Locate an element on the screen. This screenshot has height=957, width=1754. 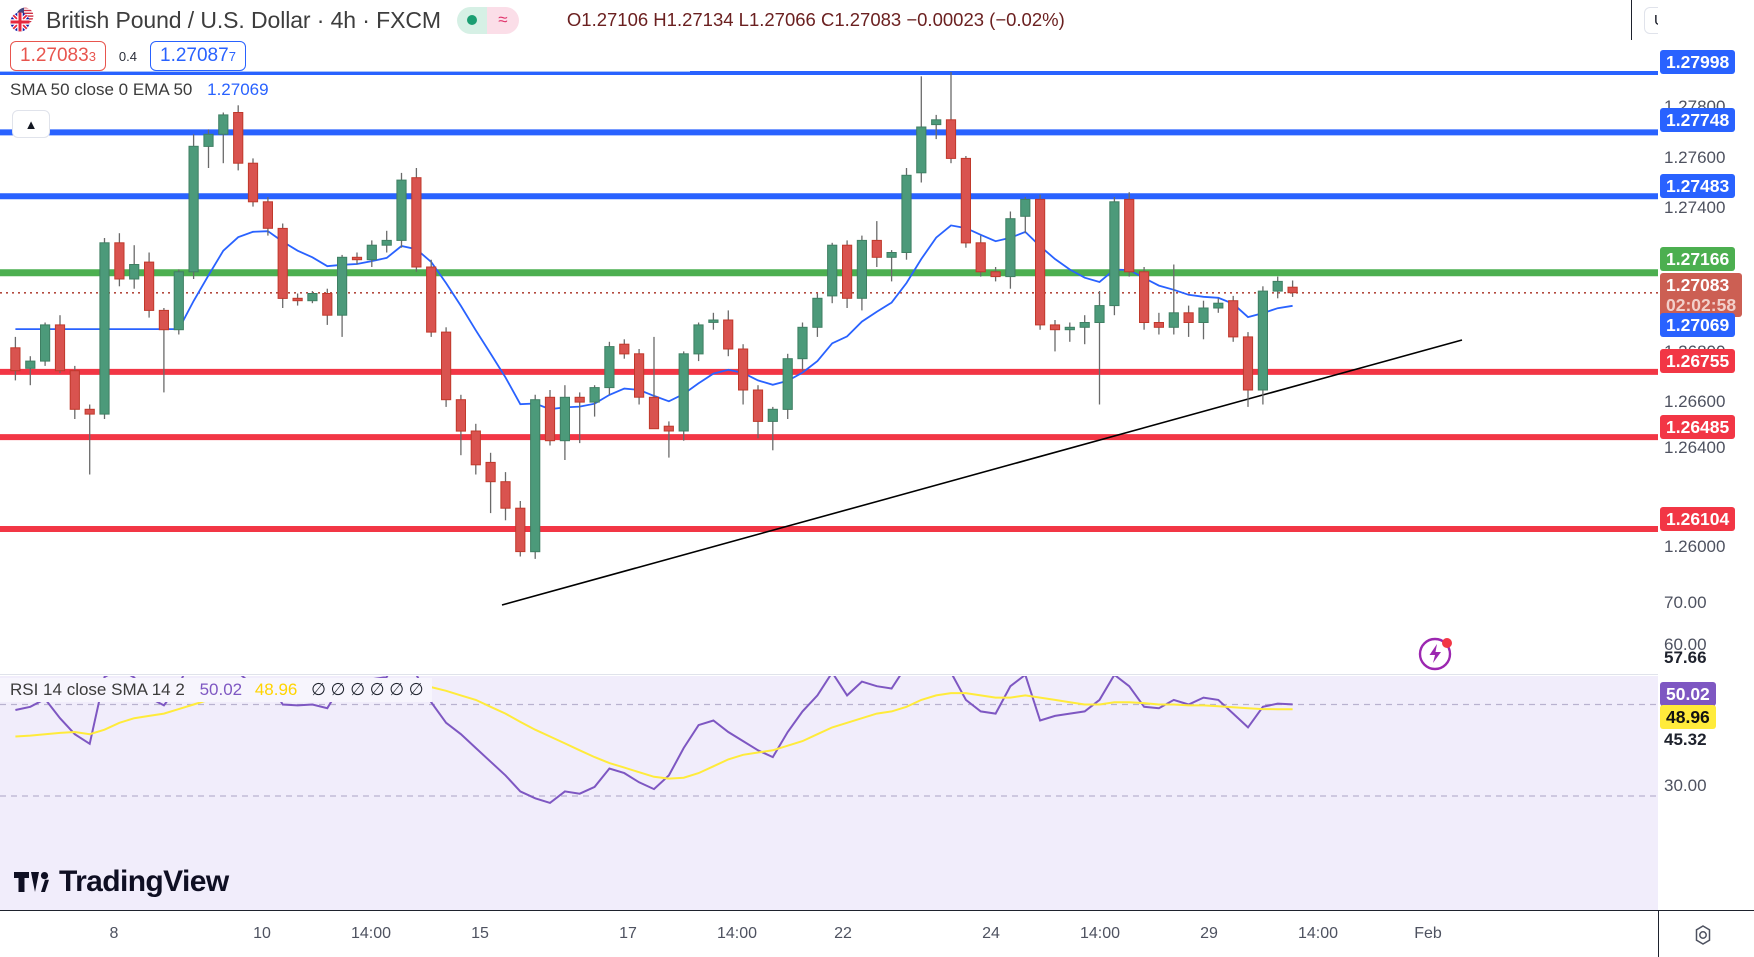
time-axis-tick: 10 is located at coordinates (262, 933).